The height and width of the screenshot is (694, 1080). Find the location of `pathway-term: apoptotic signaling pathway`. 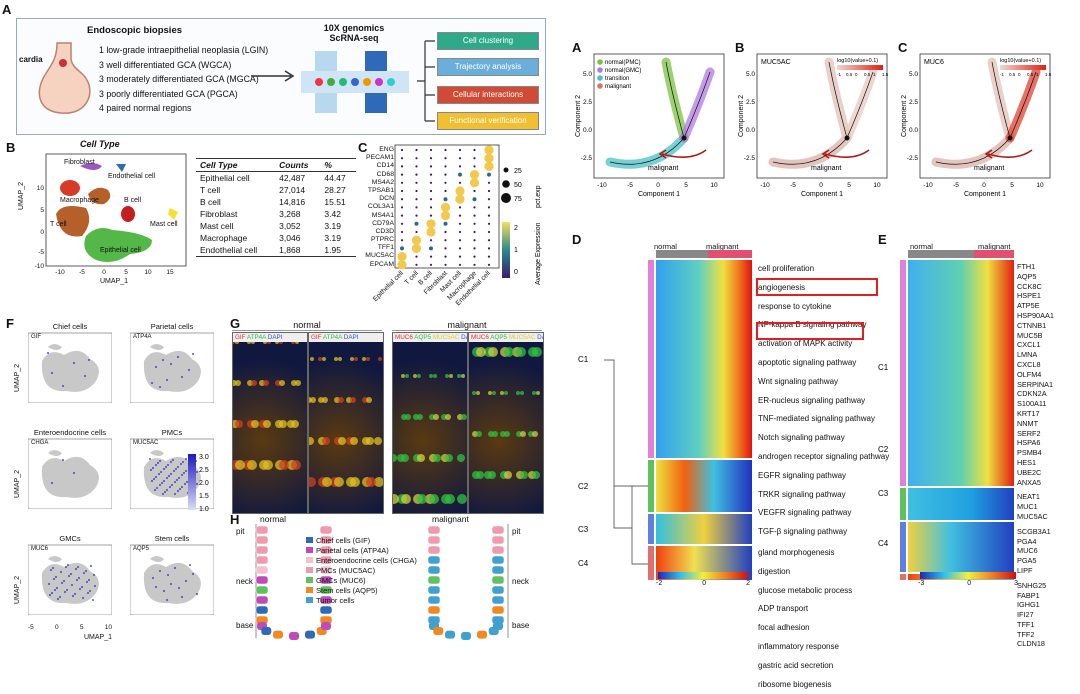

pathway-term: apoptotic signaling pathway is located at coordinates (807, 362).